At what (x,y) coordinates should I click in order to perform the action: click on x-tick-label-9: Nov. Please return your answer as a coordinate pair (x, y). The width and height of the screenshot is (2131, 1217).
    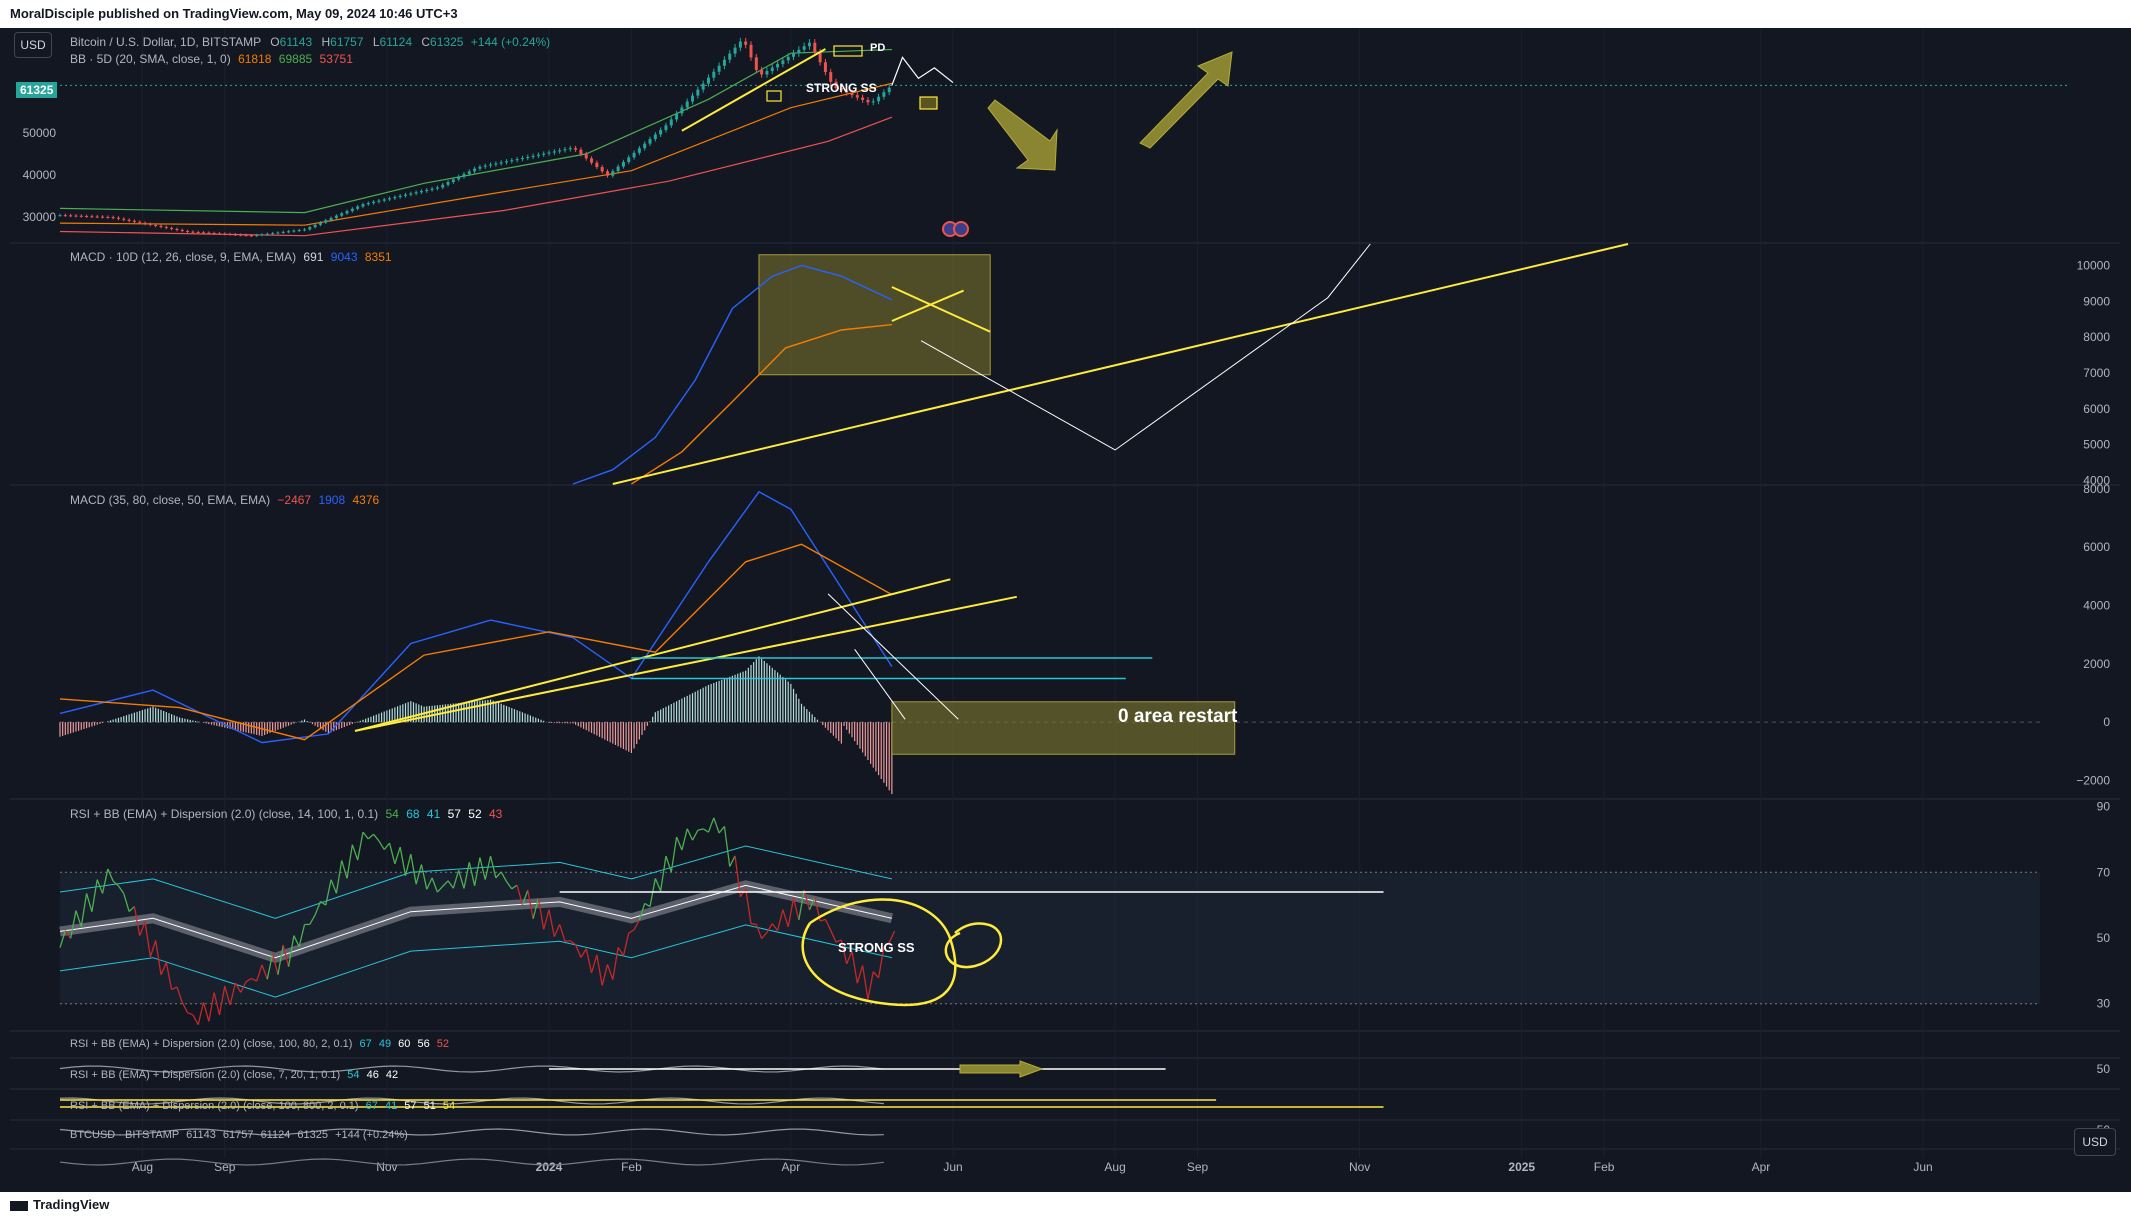
    Looking at the image, I should click on (1359, 1167).